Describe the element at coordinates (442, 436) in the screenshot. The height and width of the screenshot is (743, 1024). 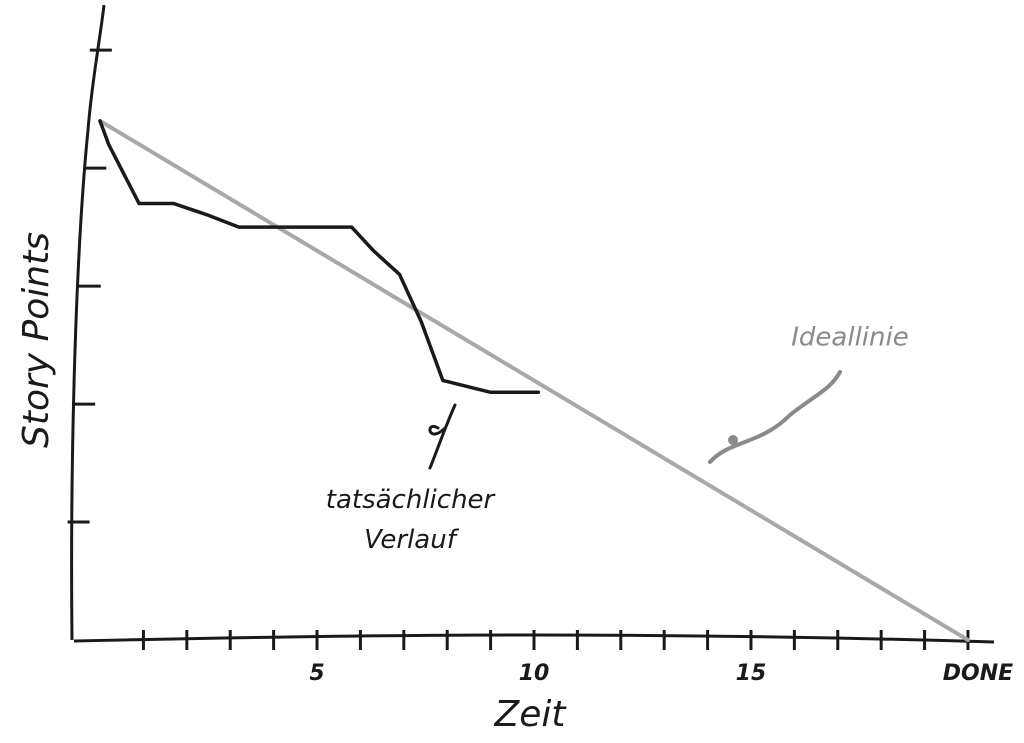
I see `actual-pointer` at that location.